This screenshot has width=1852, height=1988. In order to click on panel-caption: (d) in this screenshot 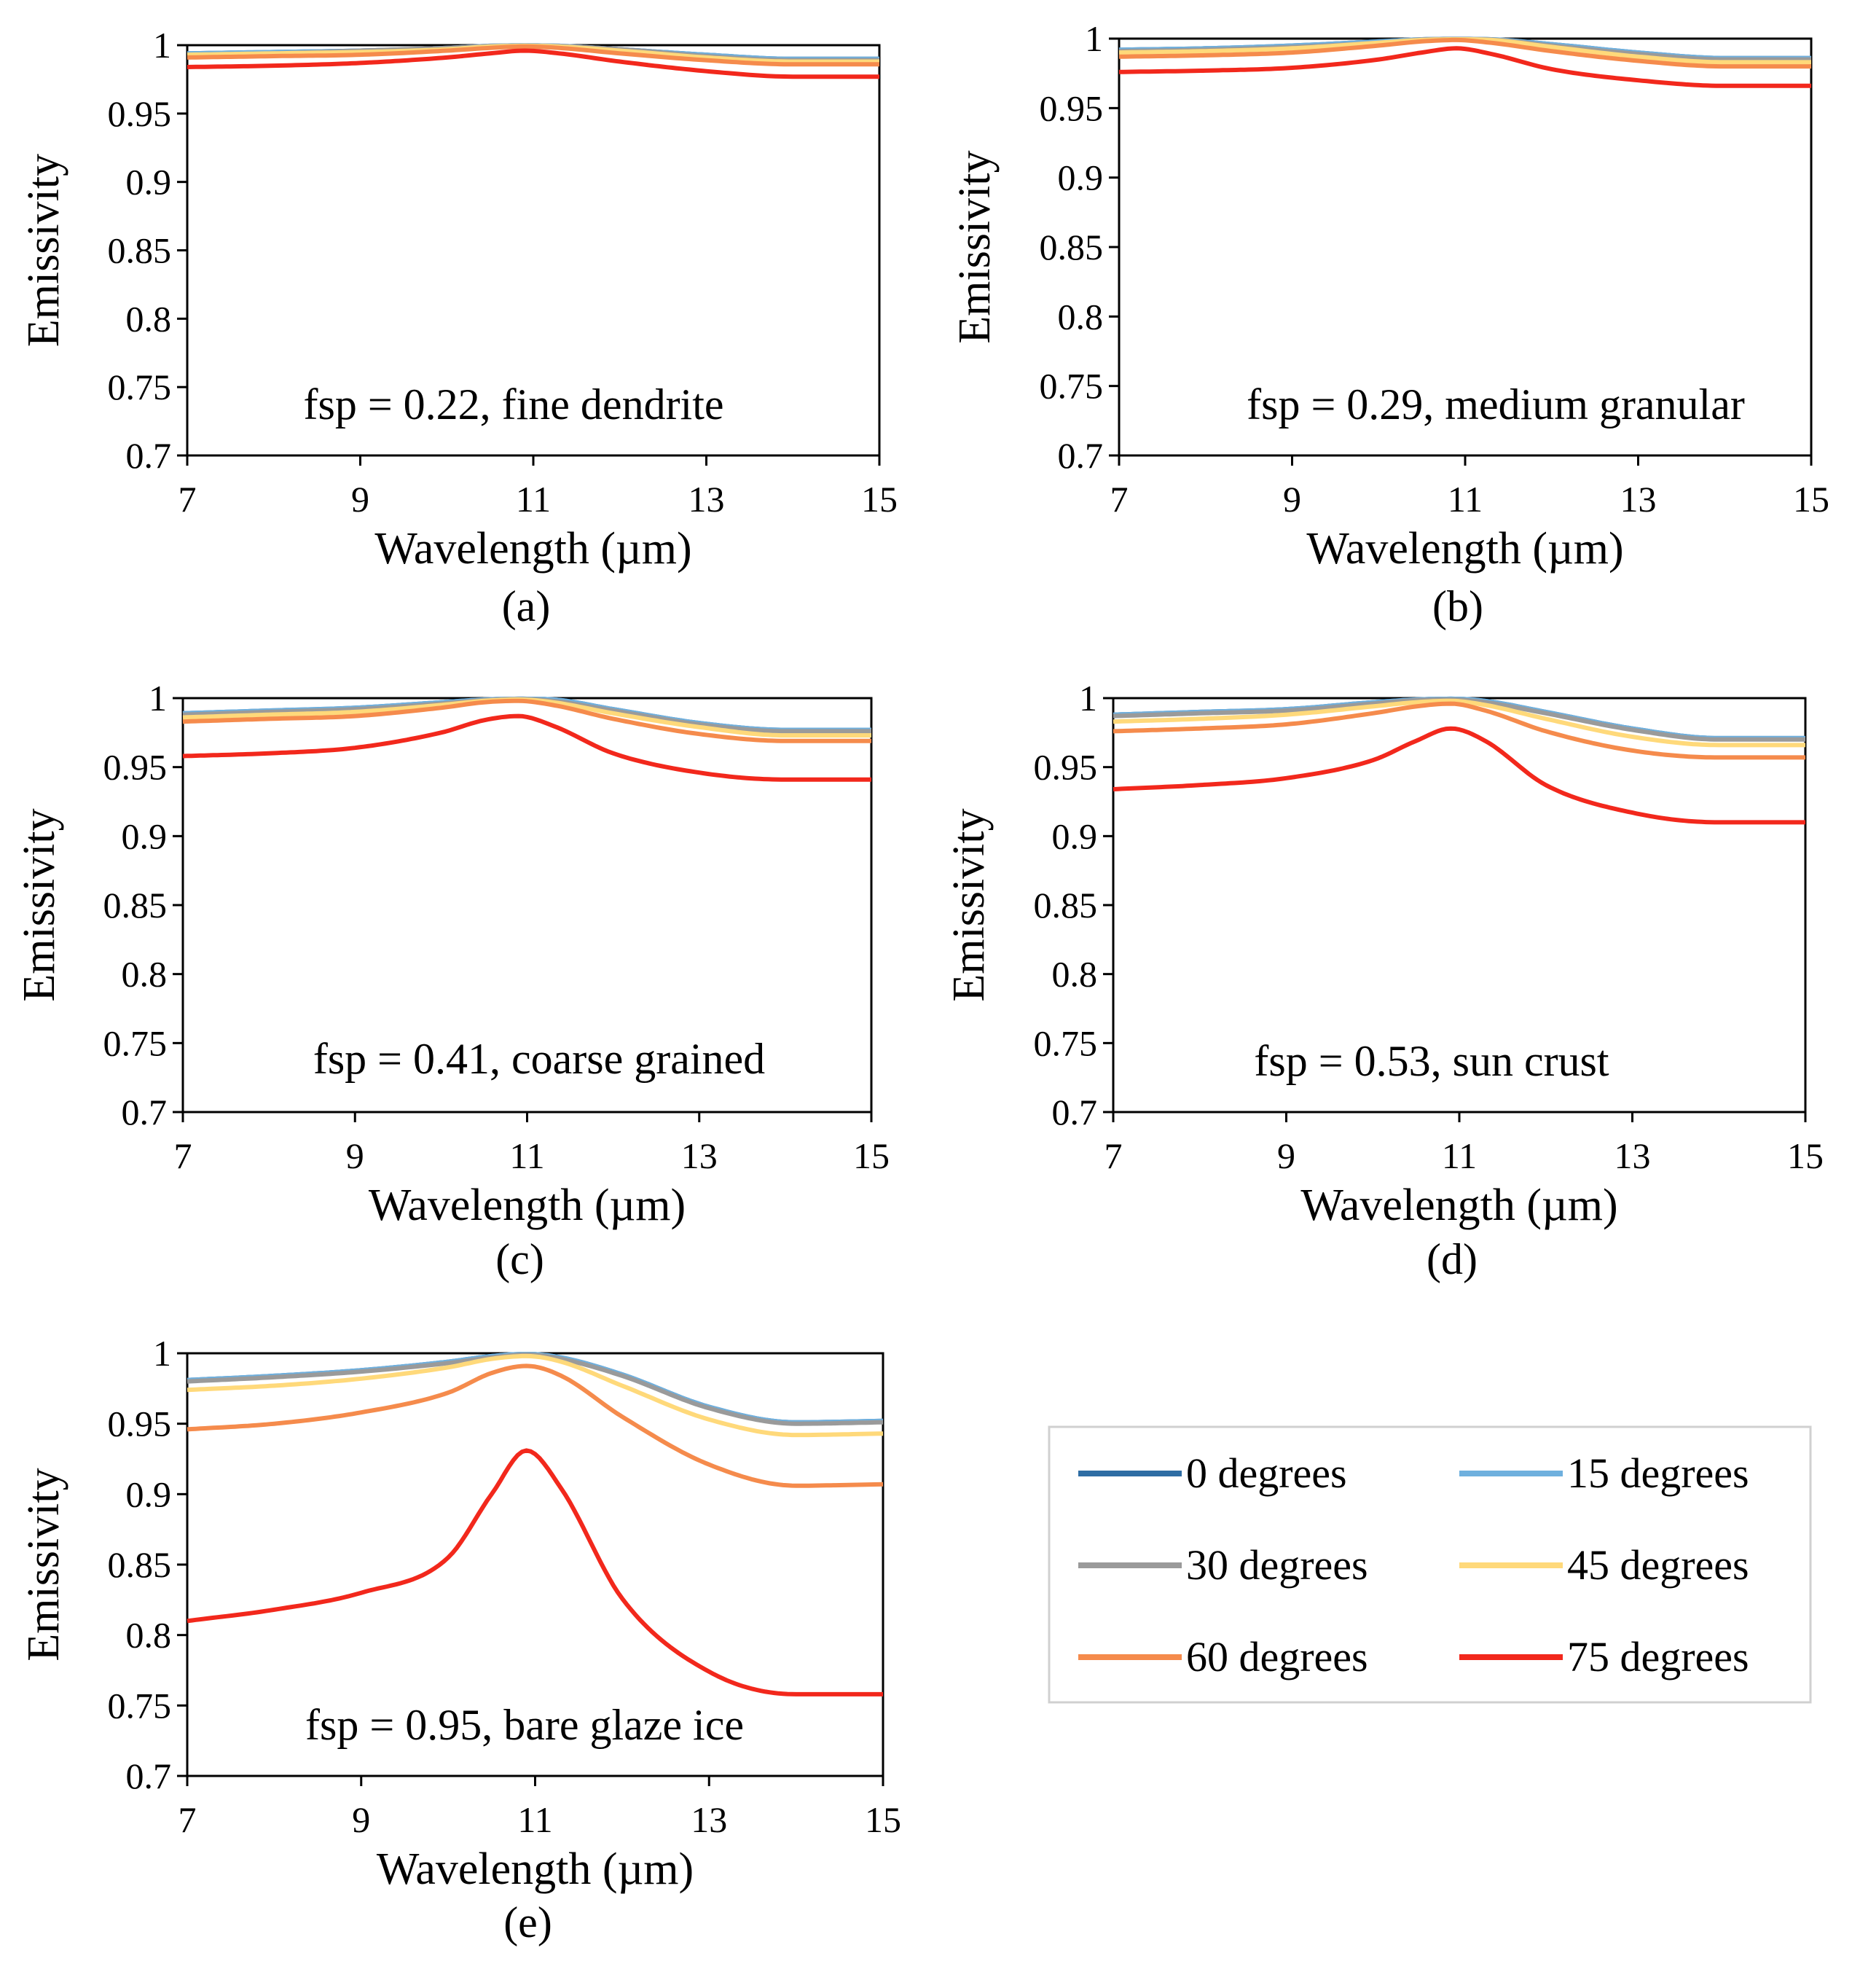, I will do `click(1452, 1259)`.